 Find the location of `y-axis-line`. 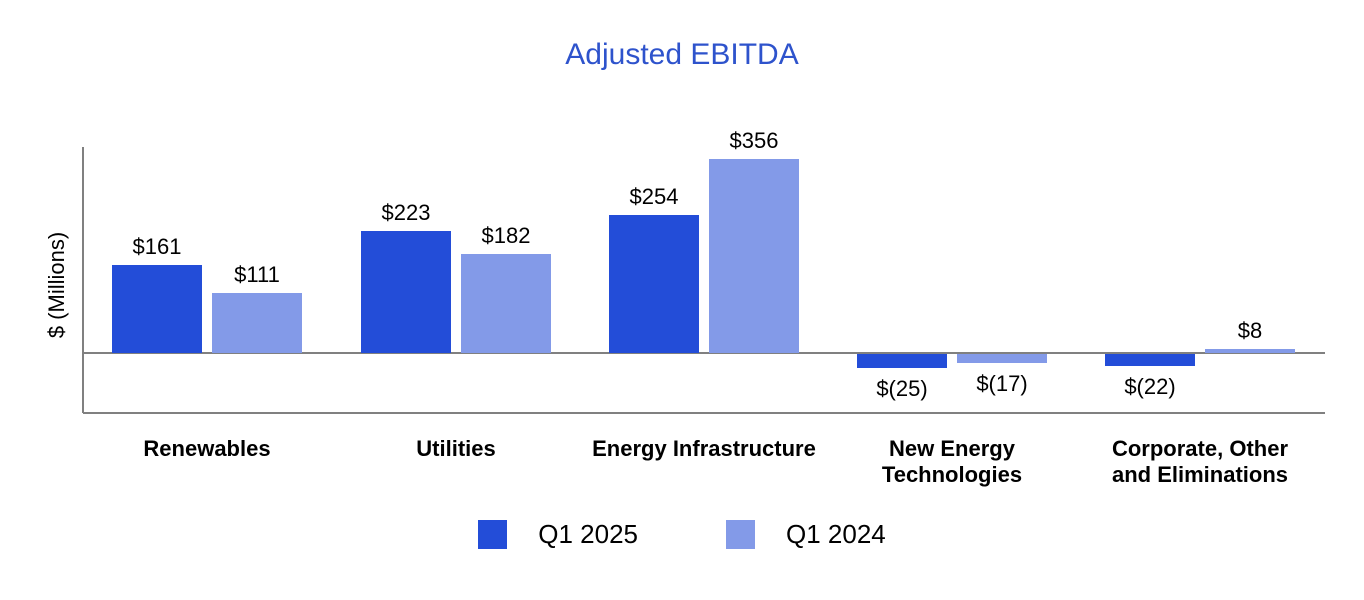

y-axis-line is located at coordinates (83, 280).